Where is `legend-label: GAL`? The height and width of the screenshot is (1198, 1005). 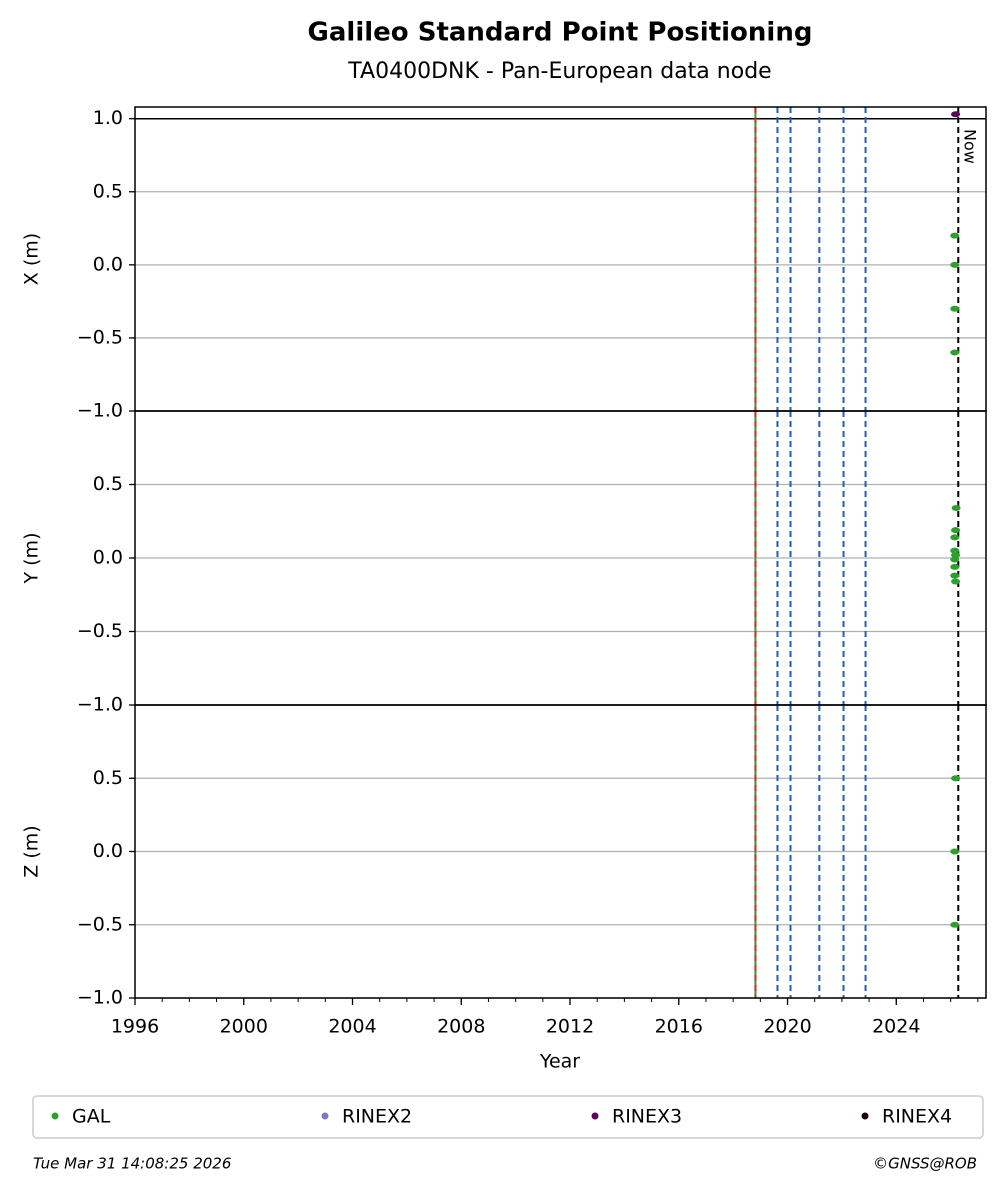
legend-label: GAL is located at coordinates (91, 1117).